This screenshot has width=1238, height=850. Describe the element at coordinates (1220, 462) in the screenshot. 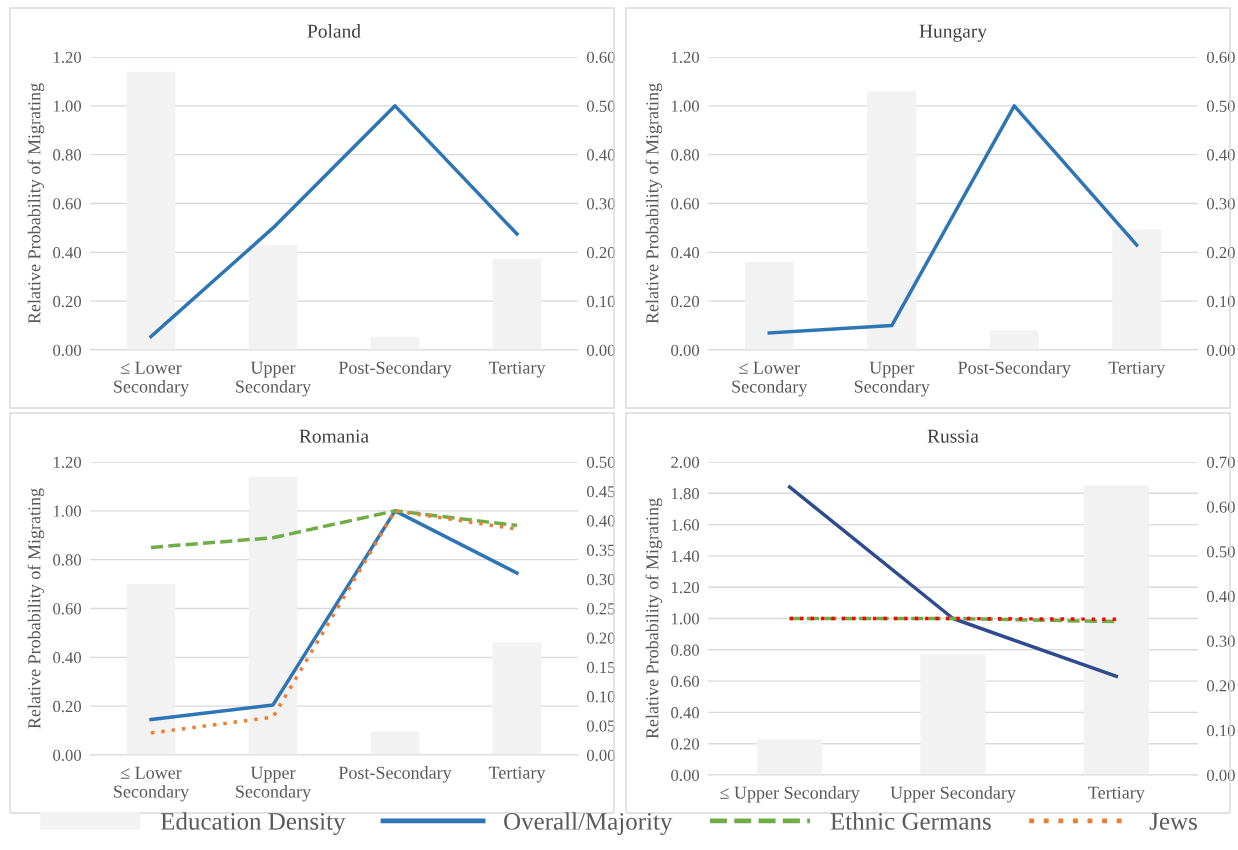

I see `y2-tick-label: 0.70` at that location.